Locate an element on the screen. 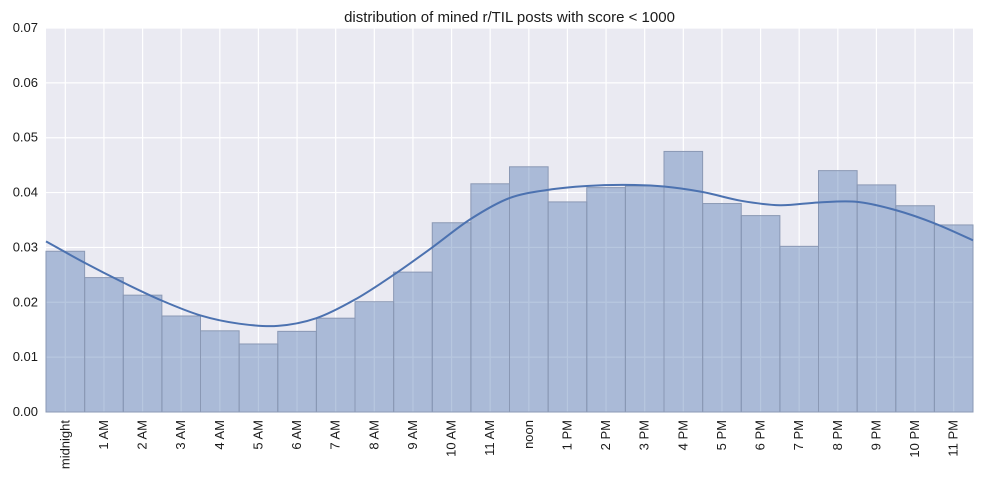 Image resolution: width=984 pixels, height=484 pixels. y-tick-label: 0.07 is located at coordinates (25, 27).